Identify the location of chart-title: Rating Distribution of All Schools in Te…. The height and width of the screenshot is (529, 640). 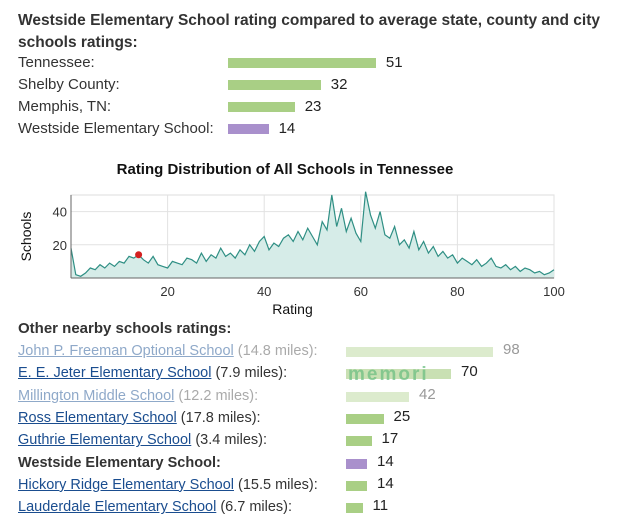
(285, 169).